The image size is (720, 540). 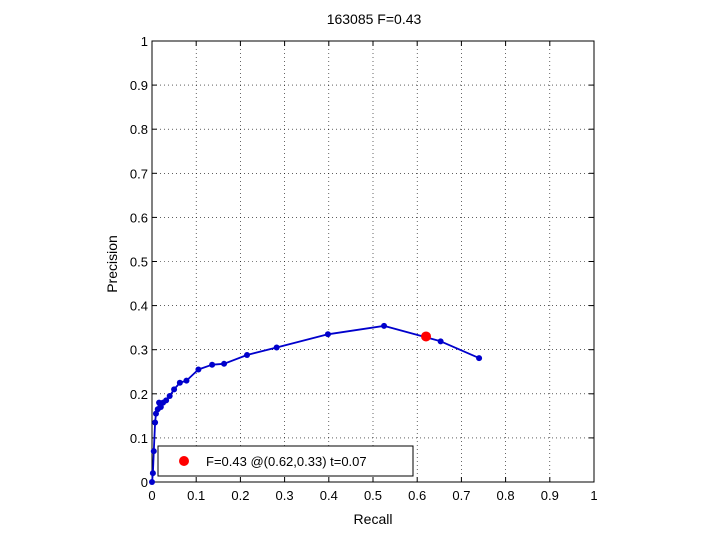 I want to click on best-point-layer, so click(x=426, y=336).